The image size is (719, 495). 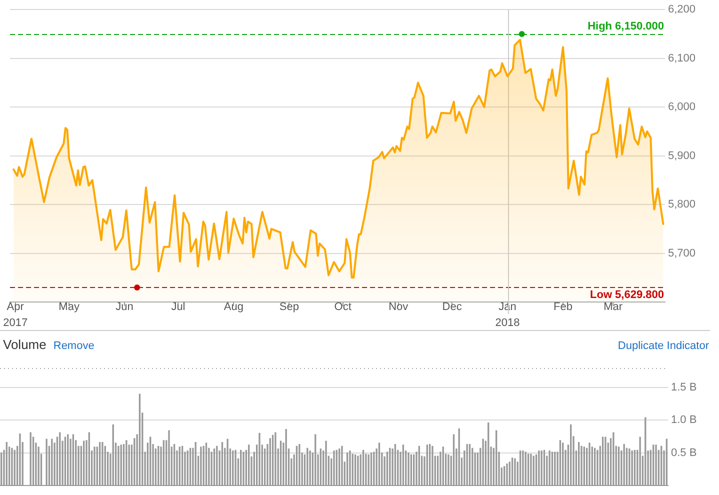 What do you see at coordinates (663, 346) in the screenshot?
I see `text: Duplicate Indicator` at bounding box center [663, 346].